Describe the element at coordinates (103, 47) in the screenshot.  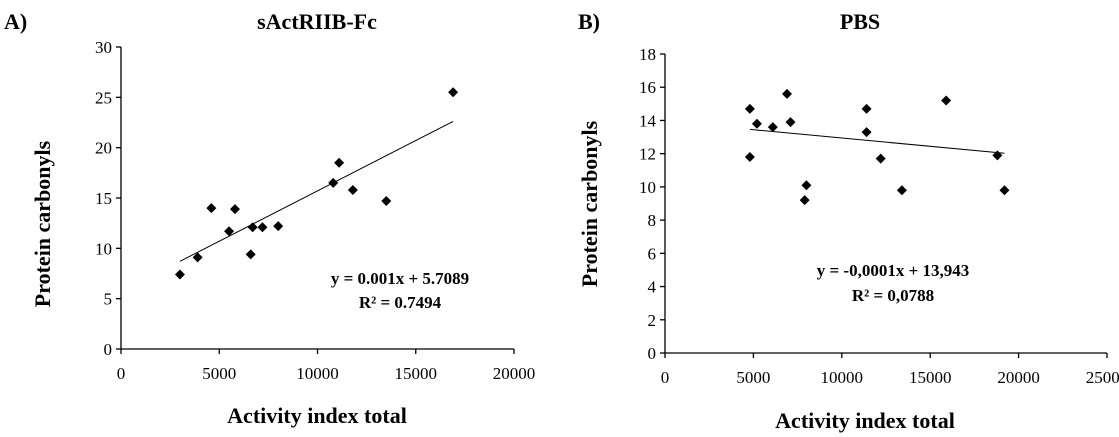
I see `panel-a-y-tick-label: 30` at that location.